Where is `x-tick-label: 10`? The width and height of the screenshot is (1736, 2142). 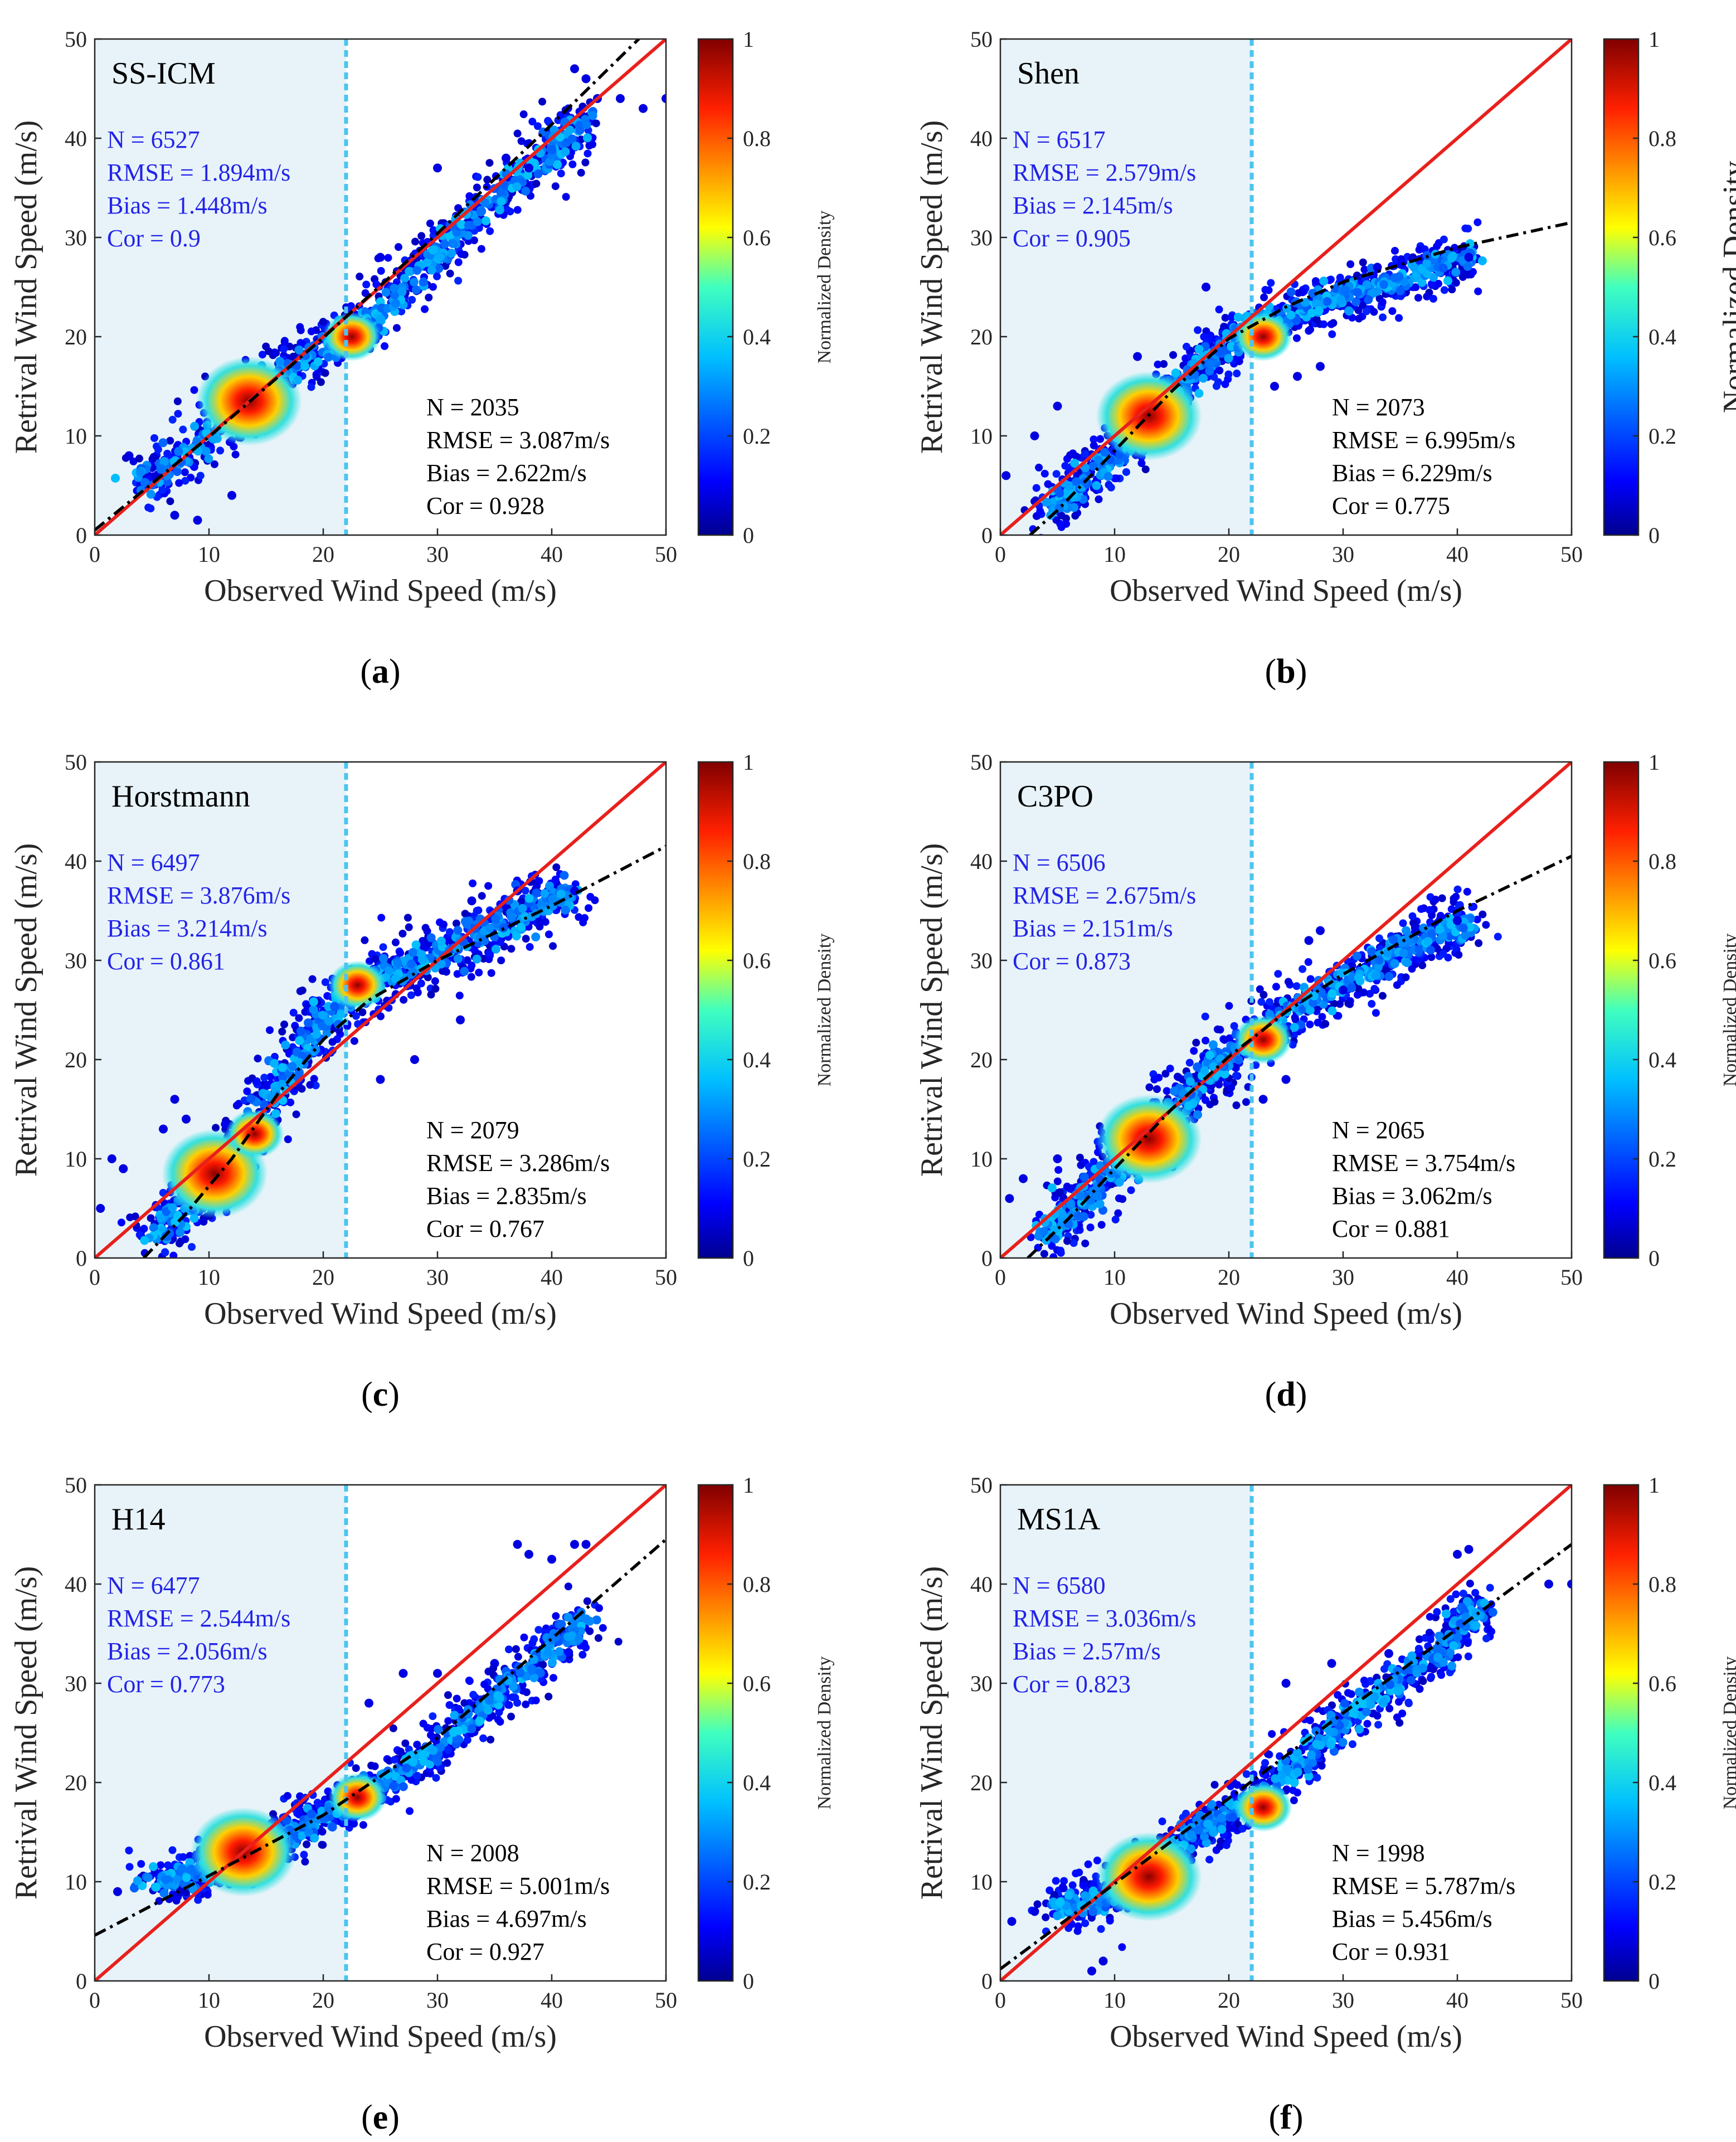
x-tick-label: 10 is located at coordinates (209, 554).